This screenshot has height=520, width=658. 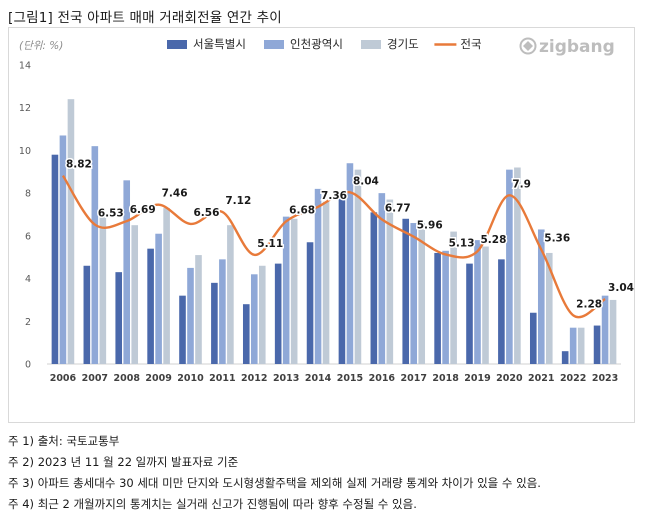 What do you see at coordinates (28, 279) in the screenshot?
I see `y-tick-label: 4` at bounding box center [28, 279].